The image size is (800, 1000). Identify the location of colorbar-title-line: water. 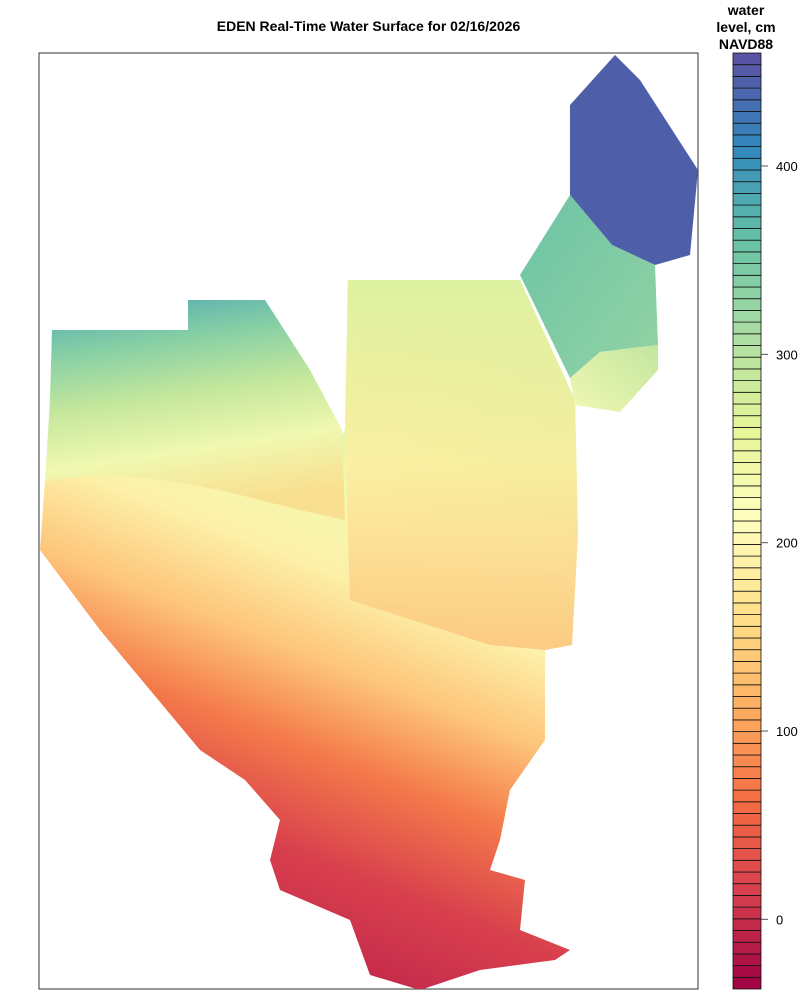
(746, 10).